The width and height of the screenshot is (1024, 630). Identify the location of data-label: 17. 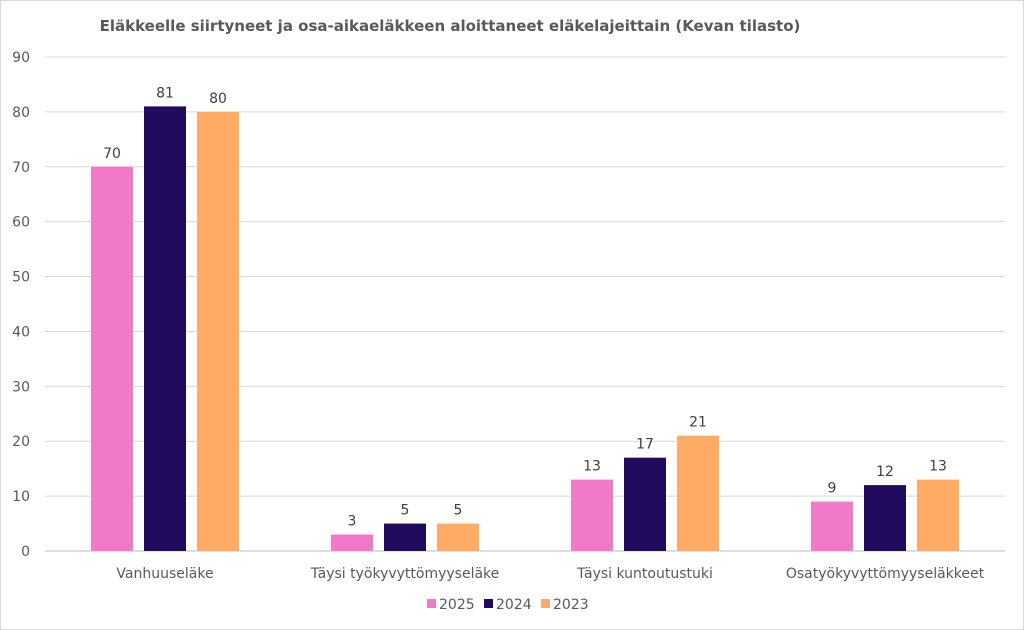
(645, 445).